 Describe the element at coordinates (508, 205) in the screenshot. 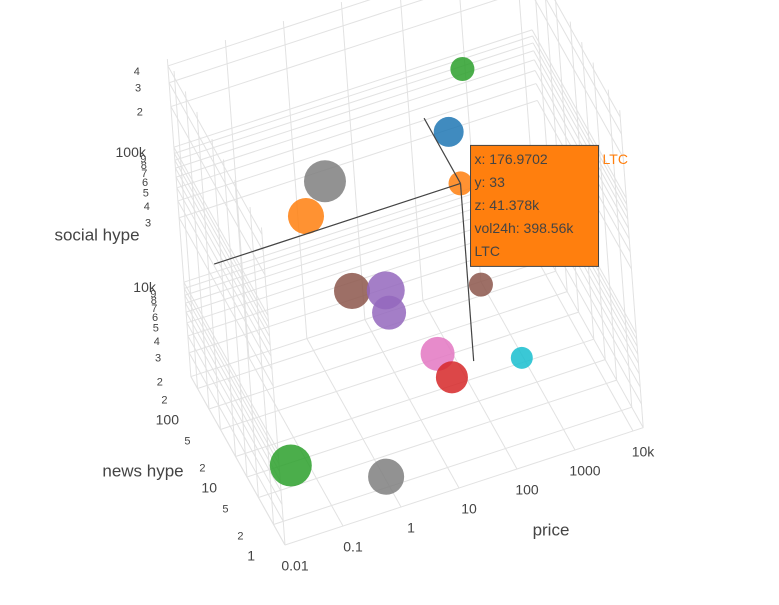

I see `tooltip-line: z: 41.378k` at that location.